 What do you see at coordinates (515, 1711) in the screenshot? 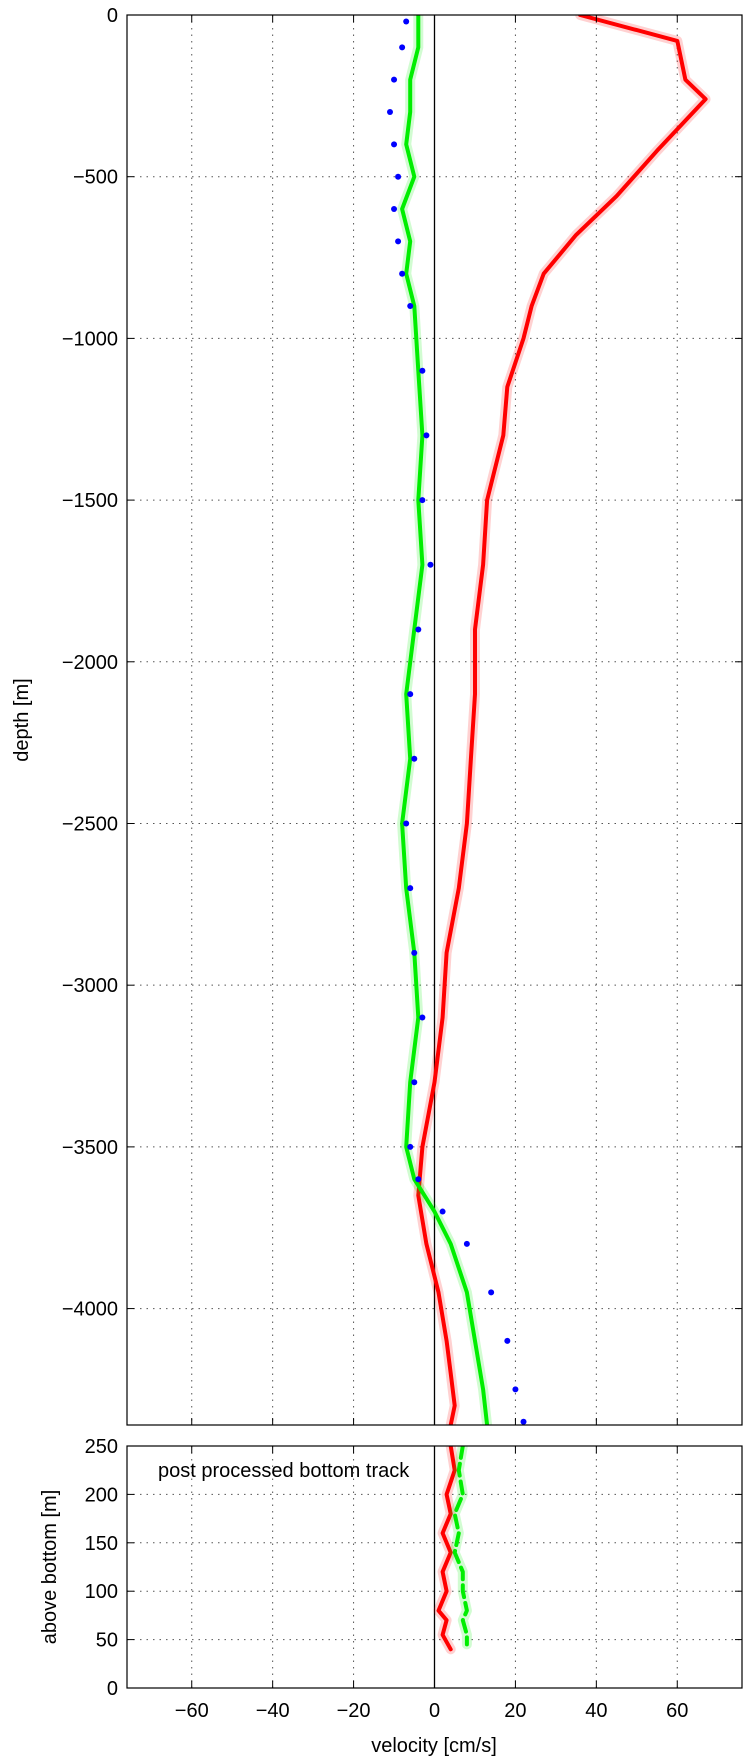
I see `x-tick-label: 20` at bounding box center [515, 1711].